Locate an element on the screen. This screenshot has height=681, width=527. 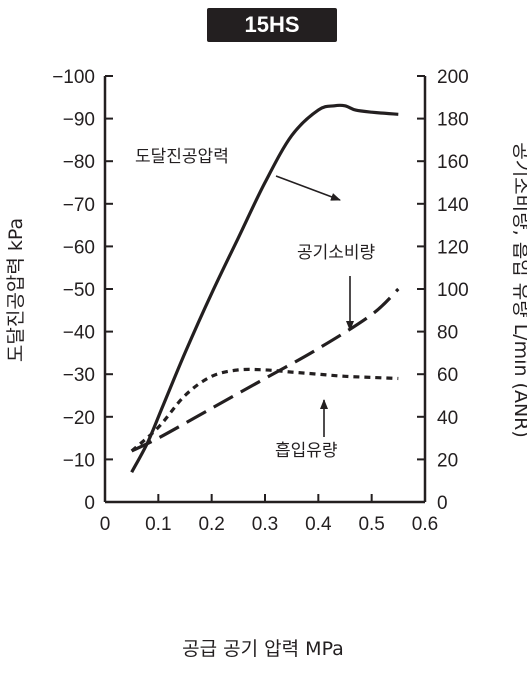
x-tick-label: 0.6 is located at coordinates (425, 524).